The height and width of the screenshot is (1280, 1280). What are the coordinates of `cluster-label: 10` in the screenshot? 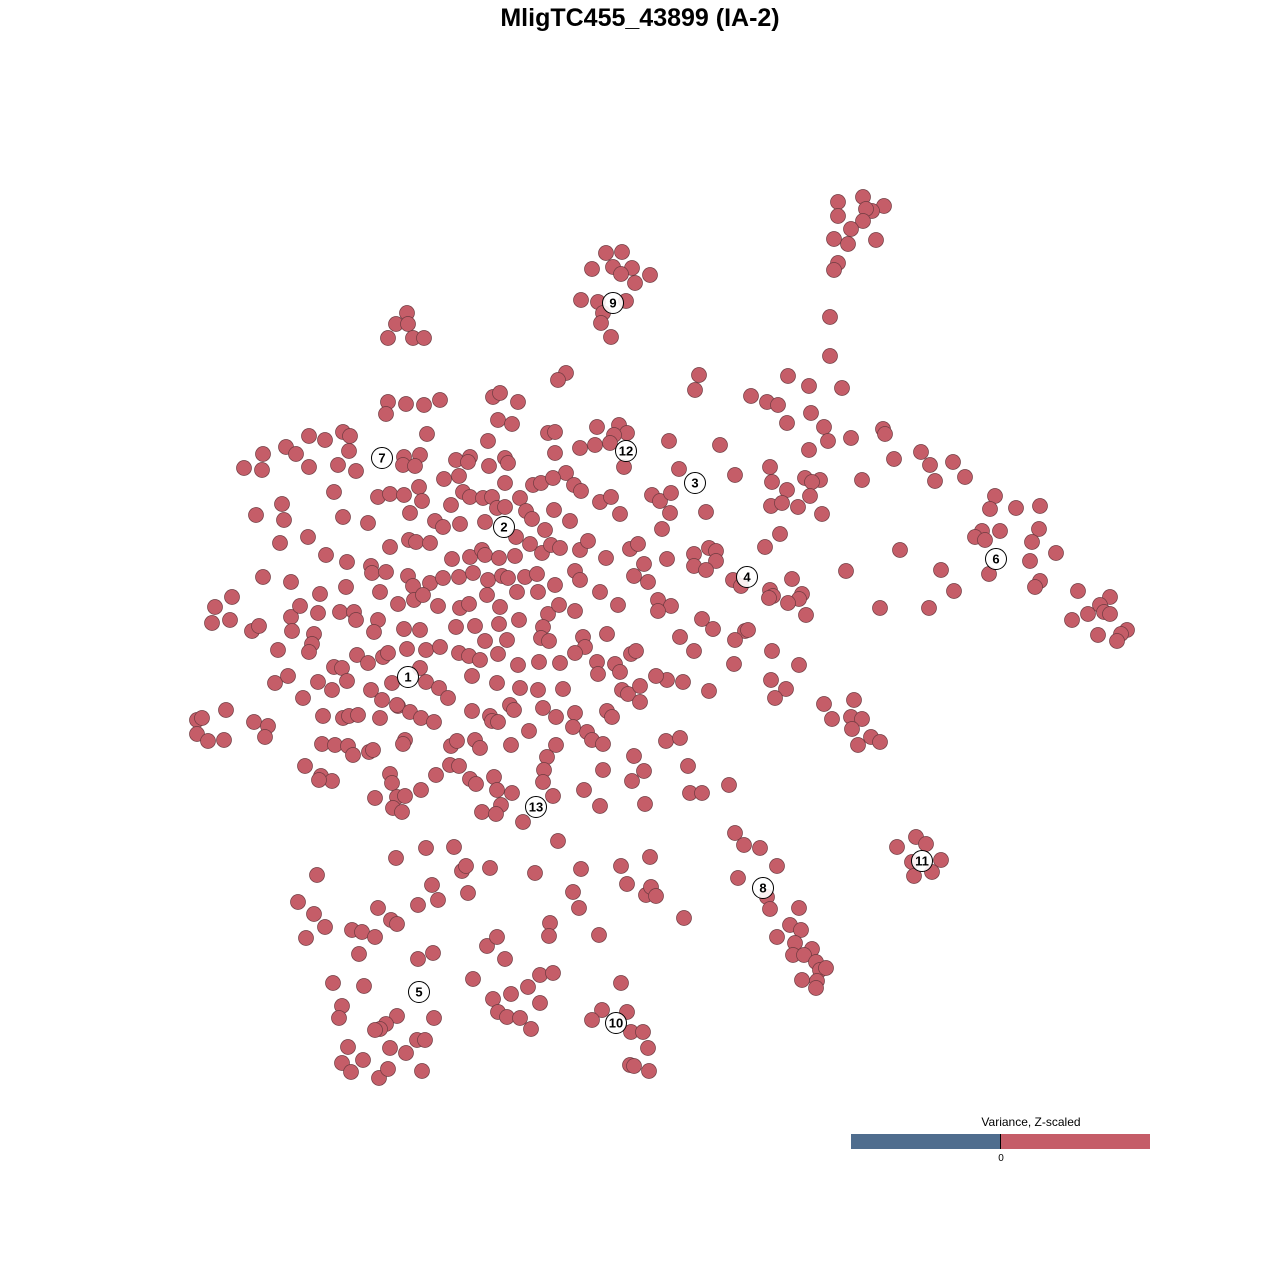 It's located at (616, 1023).